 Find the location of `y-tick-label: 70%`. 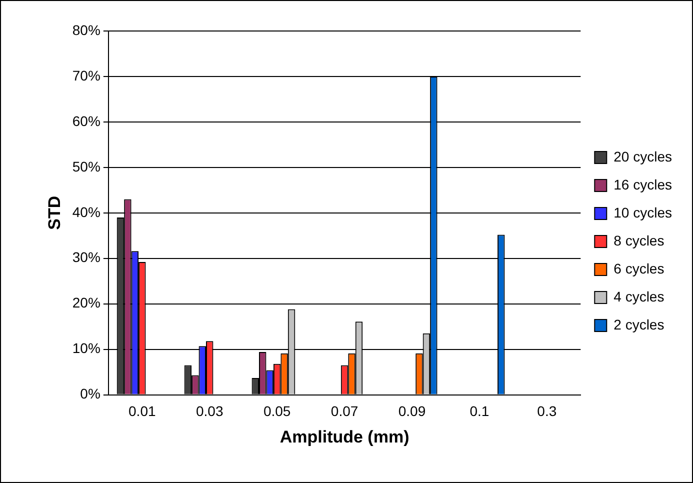

y-tick-label: 70% is located at coordinates (86, 75).